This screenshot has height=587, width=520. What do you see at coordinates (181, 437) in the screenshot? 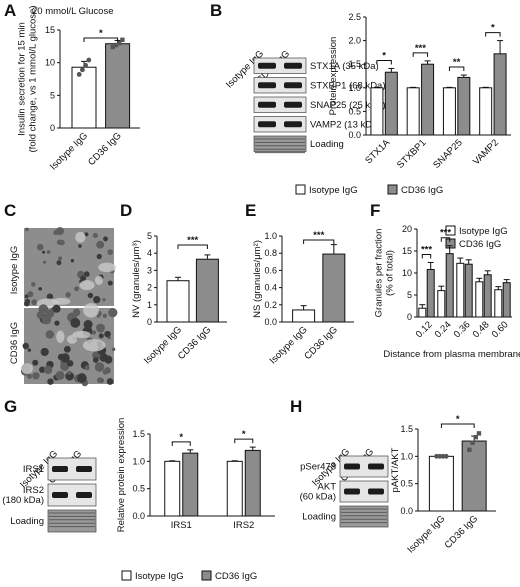
I see `chart-g-sig-bracket-label: *` at bounding box center [181, 437].